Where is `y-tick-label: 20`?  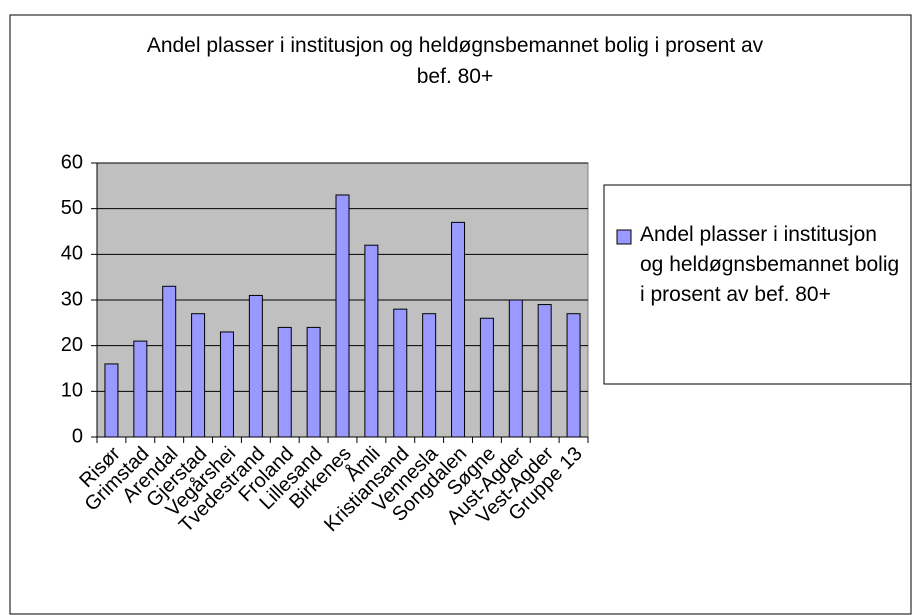 y-tick-label: 20 is located at coordinates (72, 345).